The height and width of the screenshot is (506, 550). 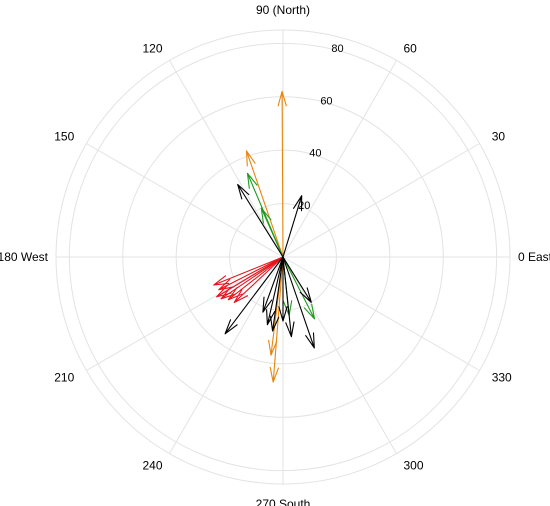 What do you see at coordinates (152, 466) in the screenshot?
I see `angle-tick-label: 240` at bounding box center [152, 466].